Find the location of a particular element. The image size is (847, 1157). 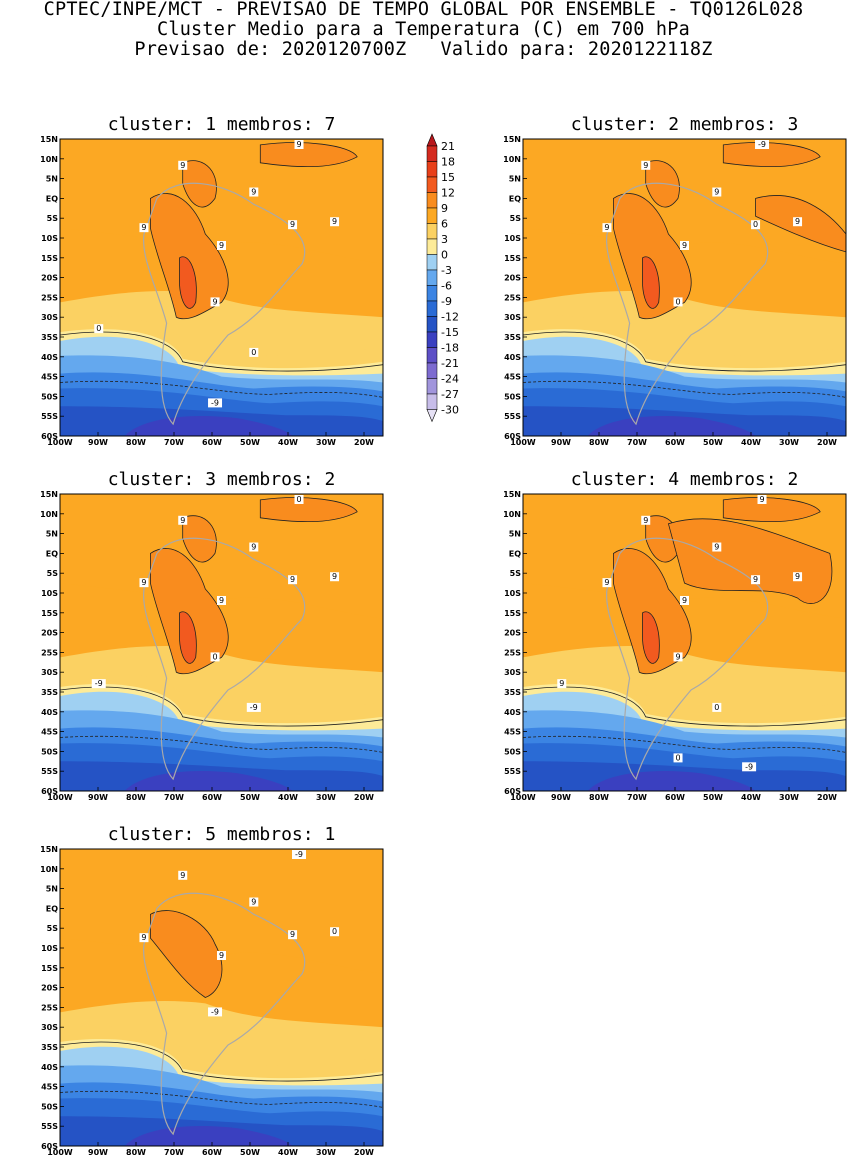

lon-tick-label: 70W is located at coordinates (637, 442).